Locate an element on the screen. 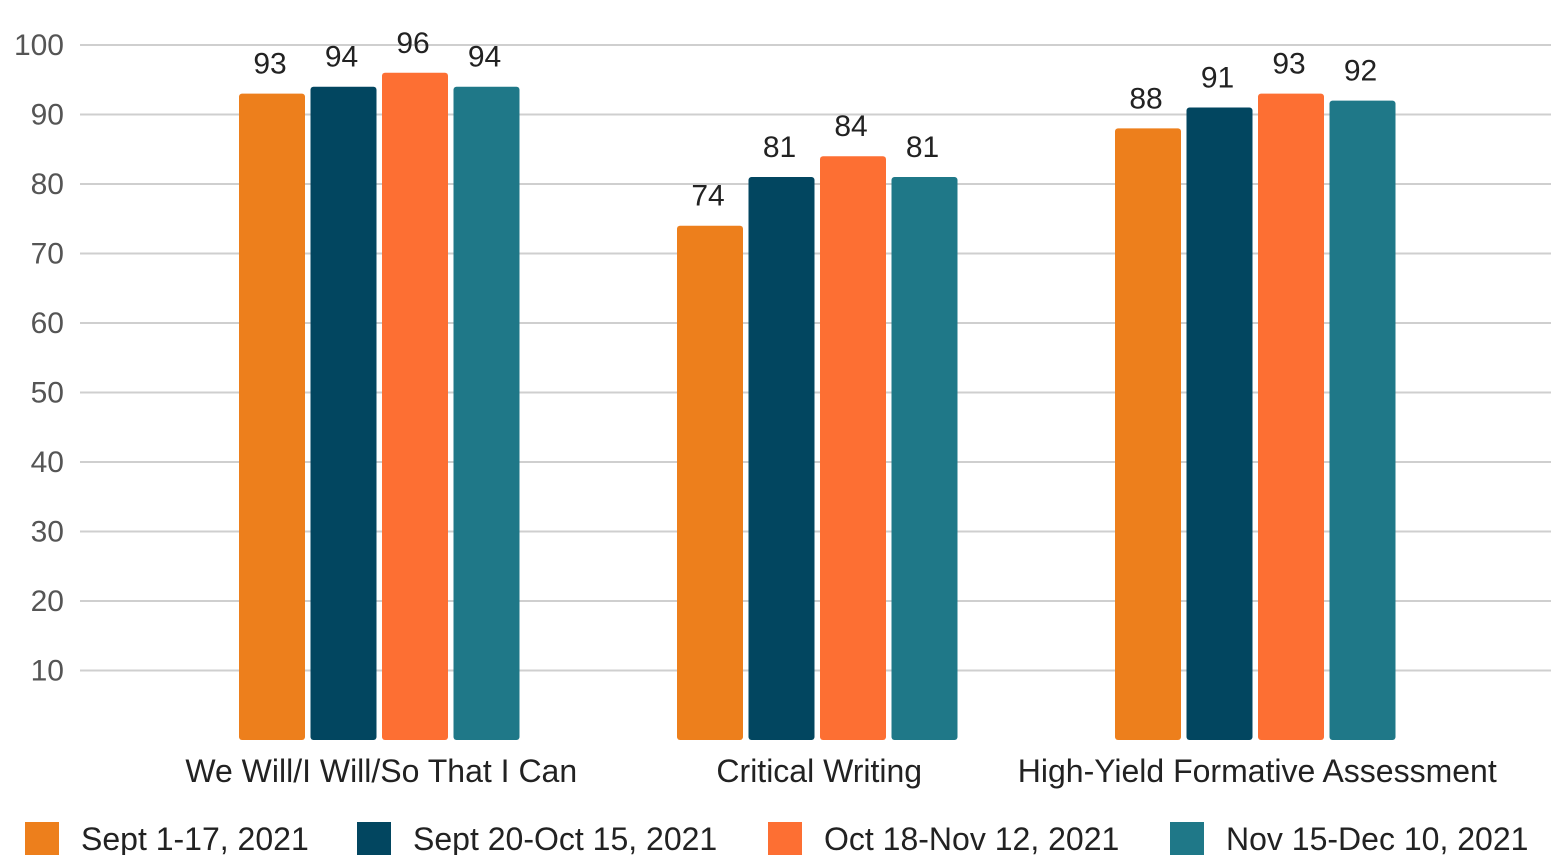  legend-label: Nov 15-Dec 10, 2021 is located at coordinates (1377, 838).